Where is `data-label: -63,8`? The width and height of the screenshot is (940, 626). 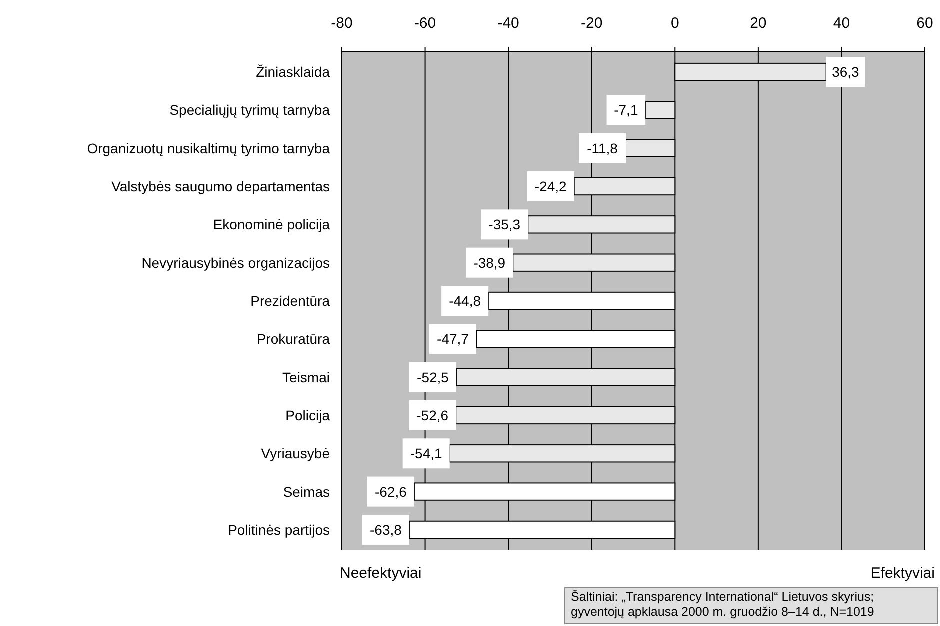
data-label: -63,8 is located at coordinates (386, 530).